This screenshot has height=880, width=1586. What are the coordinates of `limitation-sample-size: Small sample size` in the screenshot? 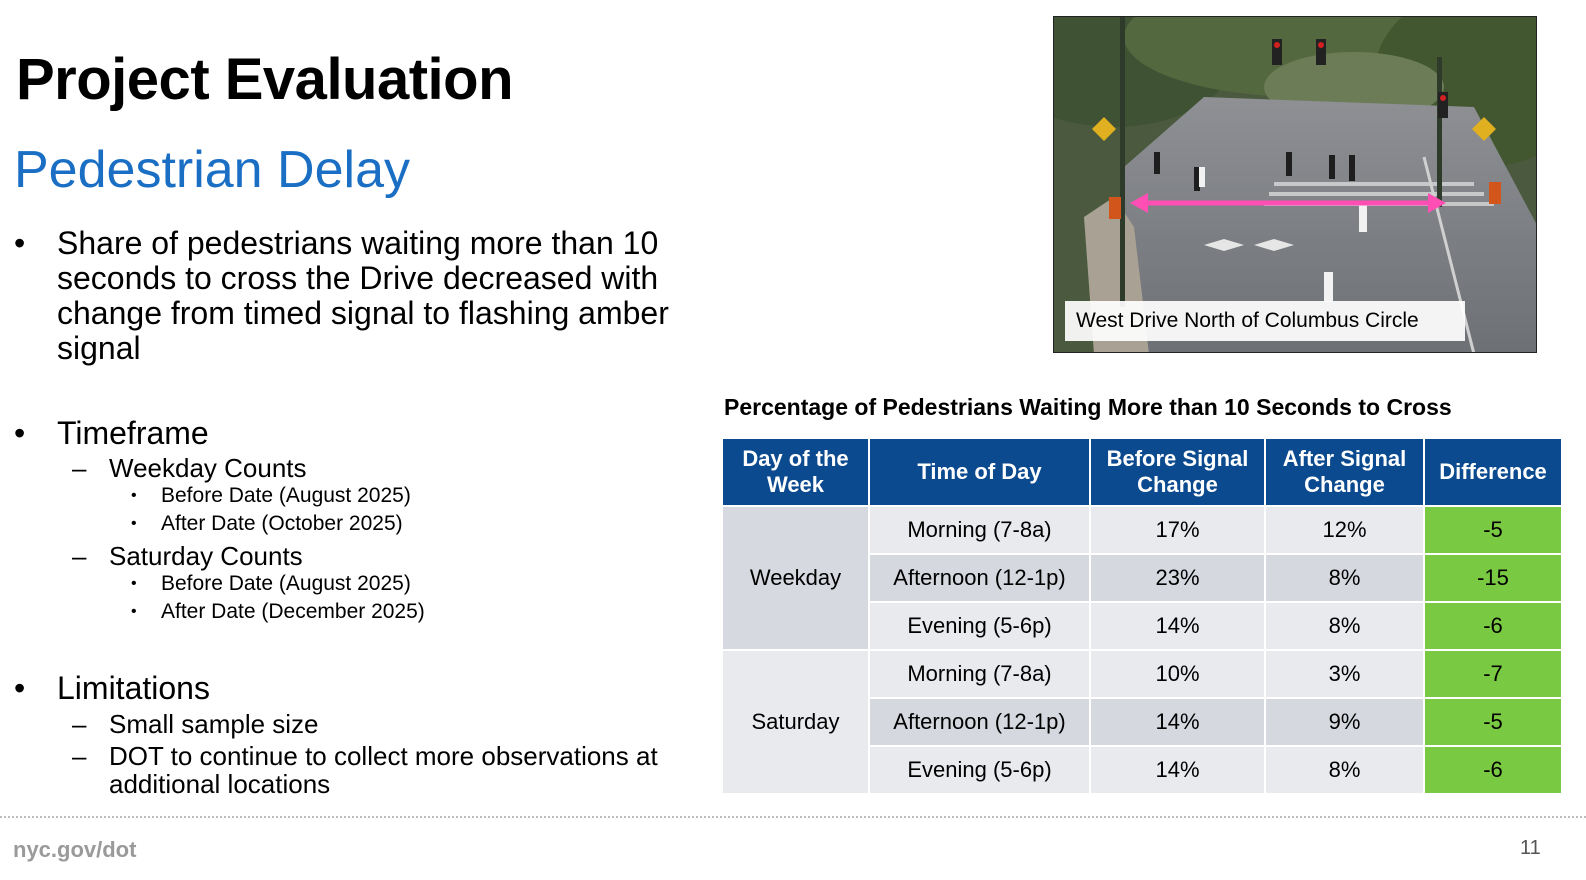 It's located at (214, 724).